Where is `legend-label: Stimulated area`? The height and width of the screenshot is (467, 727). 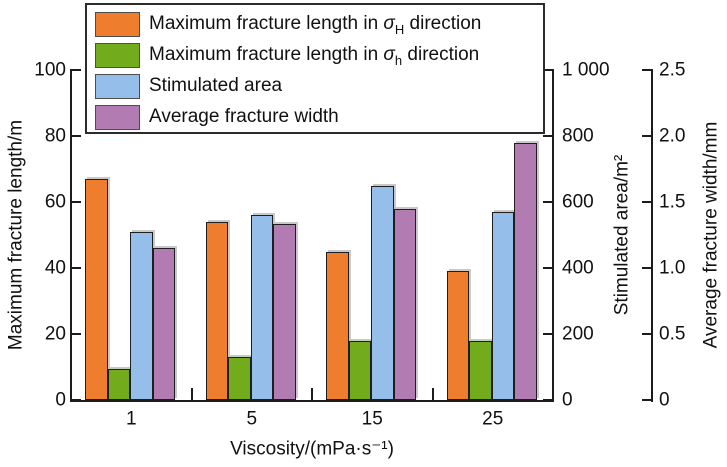 legend-label: Stimulated area is located at coordinates (216, 86).